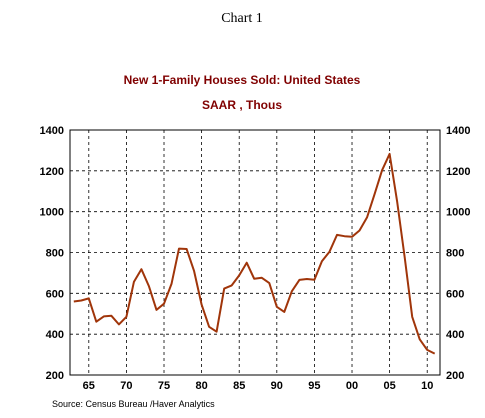  What do you see at coordinates (55, 335) in the screenshot?
I see `y-tick-label-left: 400` at bounding box center [55, 335].